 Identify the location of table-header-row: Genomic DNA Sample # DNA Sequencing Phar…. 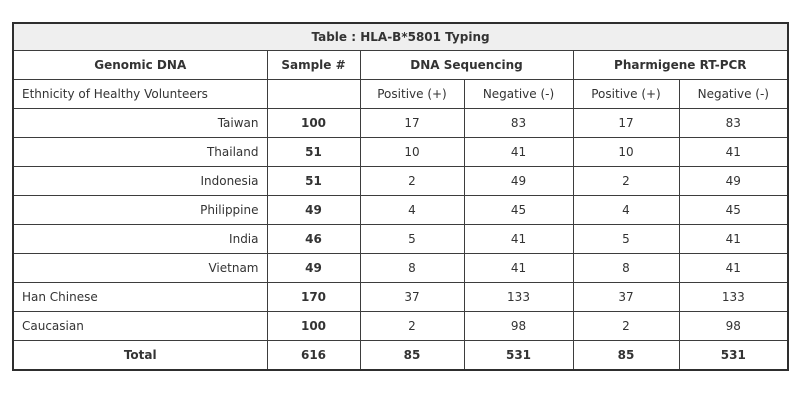
(400, 65).